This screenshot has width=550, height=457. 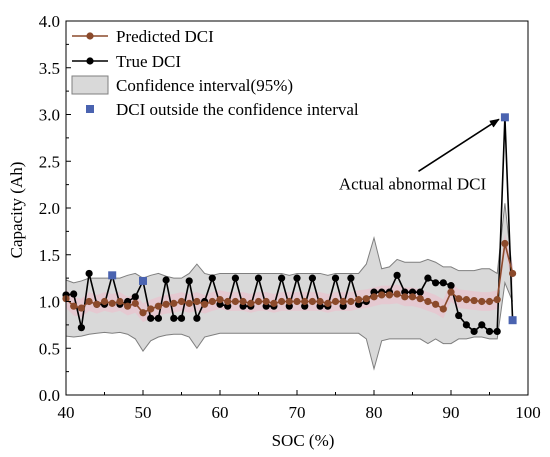 I want to click on x-tick-label: 80, so click(x=374, y=412).